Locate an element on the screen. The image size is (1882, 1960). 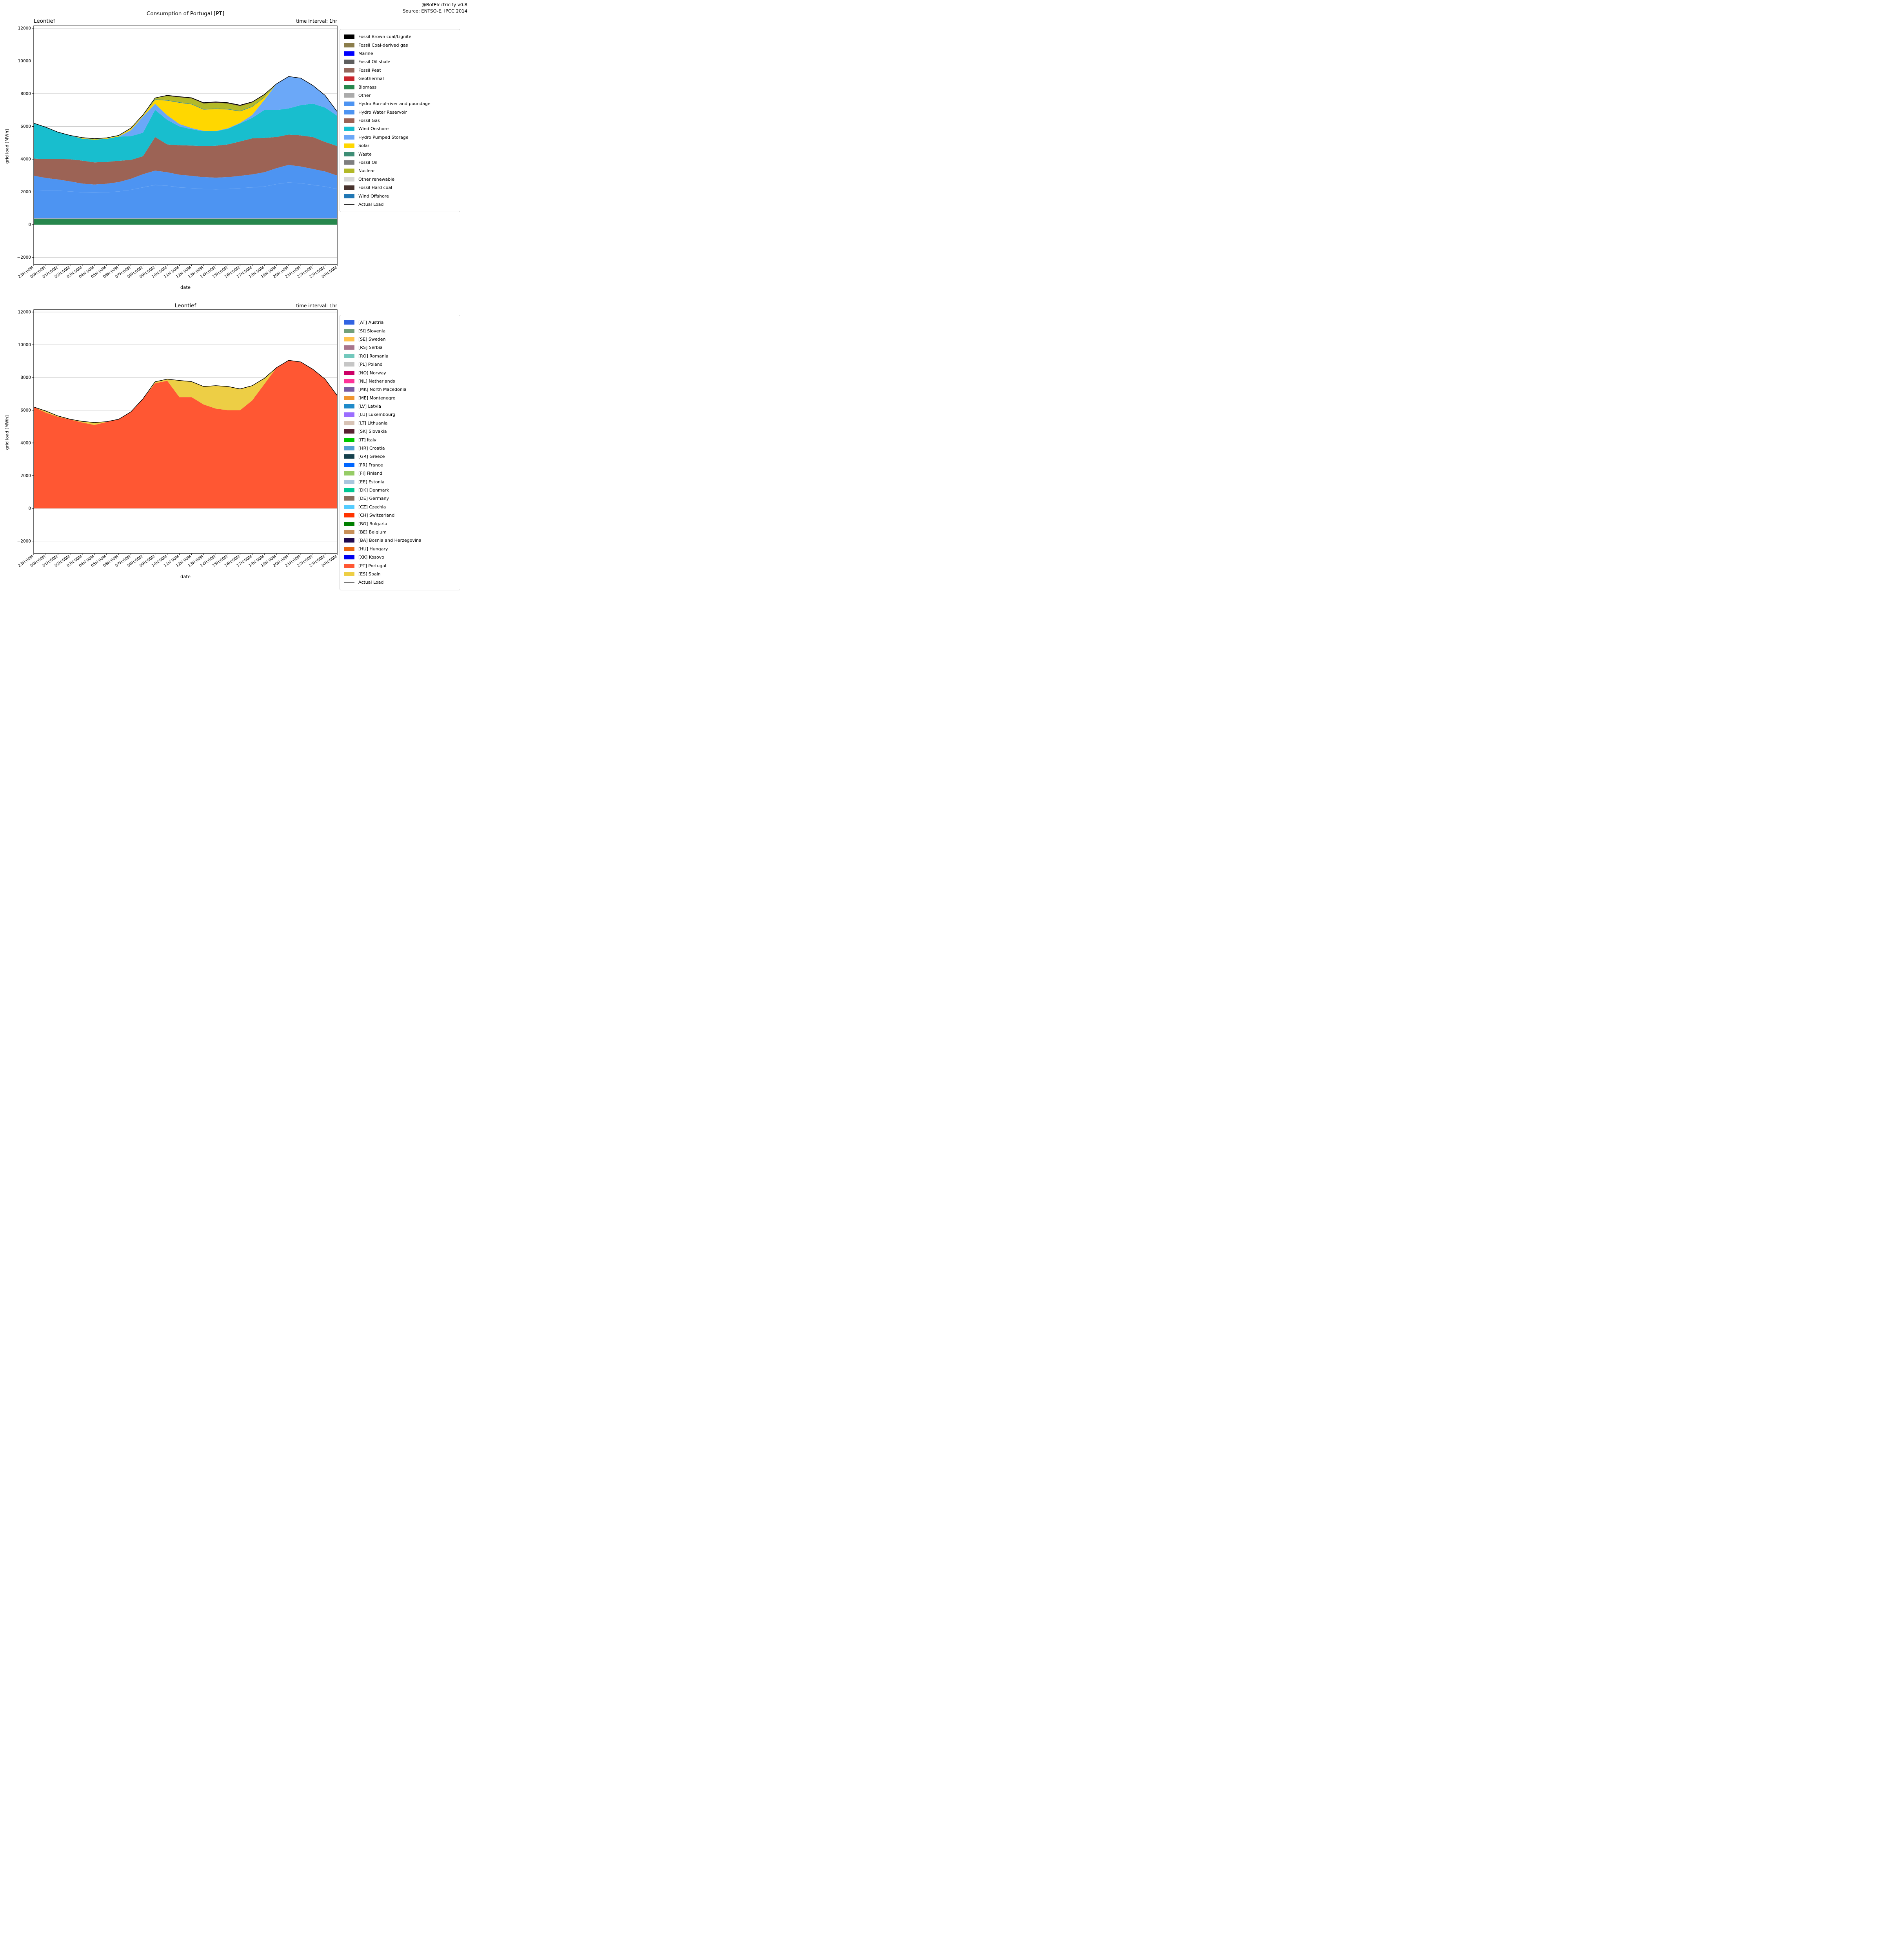
chart1-legend-label: Hydro Water Reservoir is located at coordinates (382, 112).